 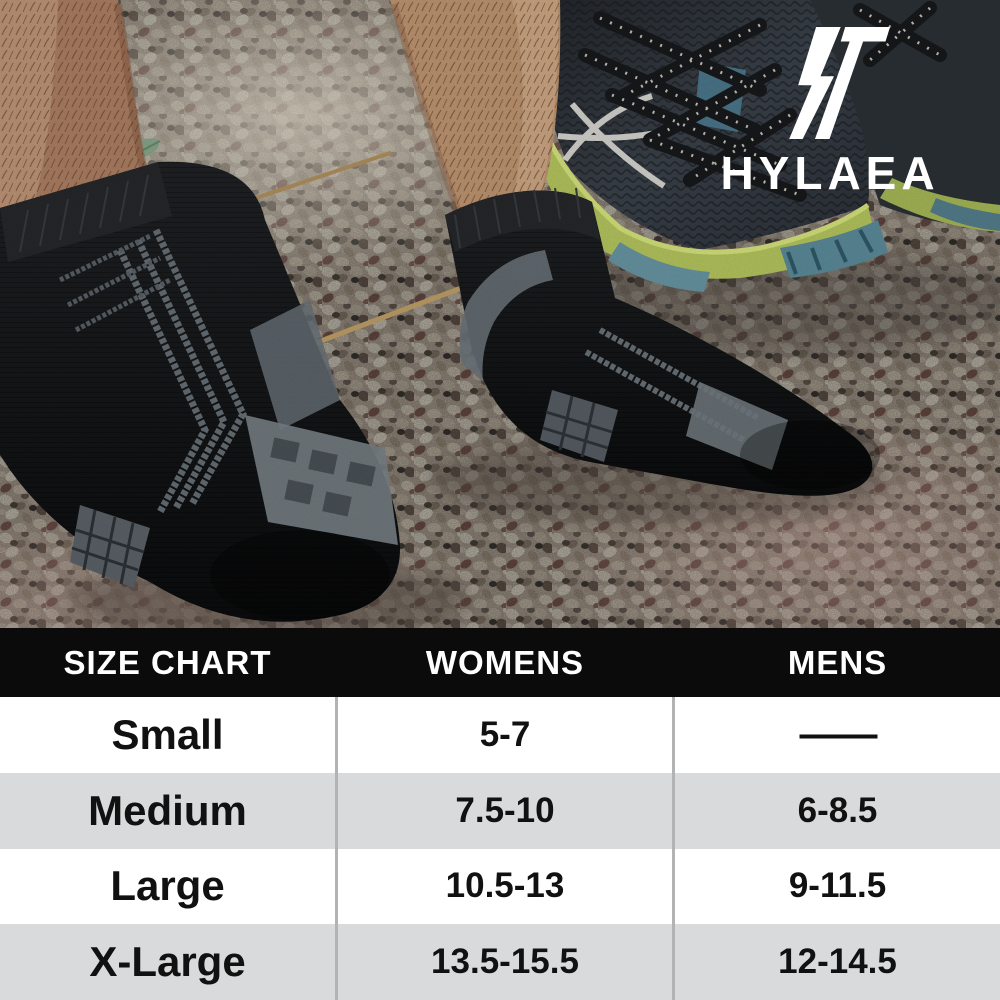 I want to click on header-mens: MENS, so click(x=837, y=662).